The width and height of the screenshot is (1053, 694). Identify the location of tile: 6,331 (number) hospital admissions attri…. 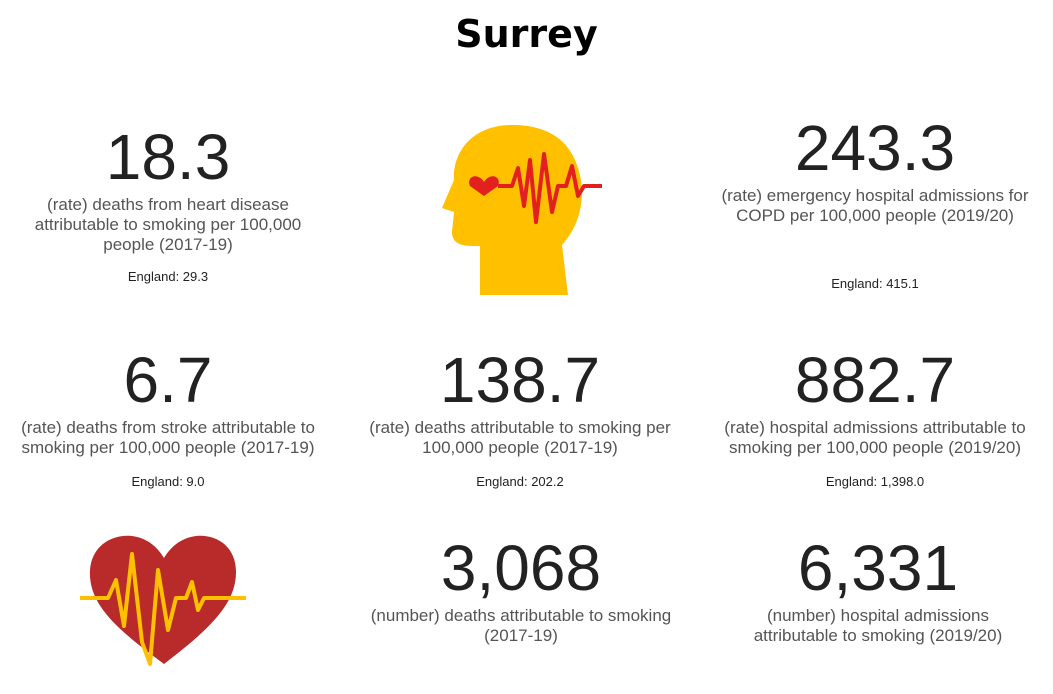
(878, 591).